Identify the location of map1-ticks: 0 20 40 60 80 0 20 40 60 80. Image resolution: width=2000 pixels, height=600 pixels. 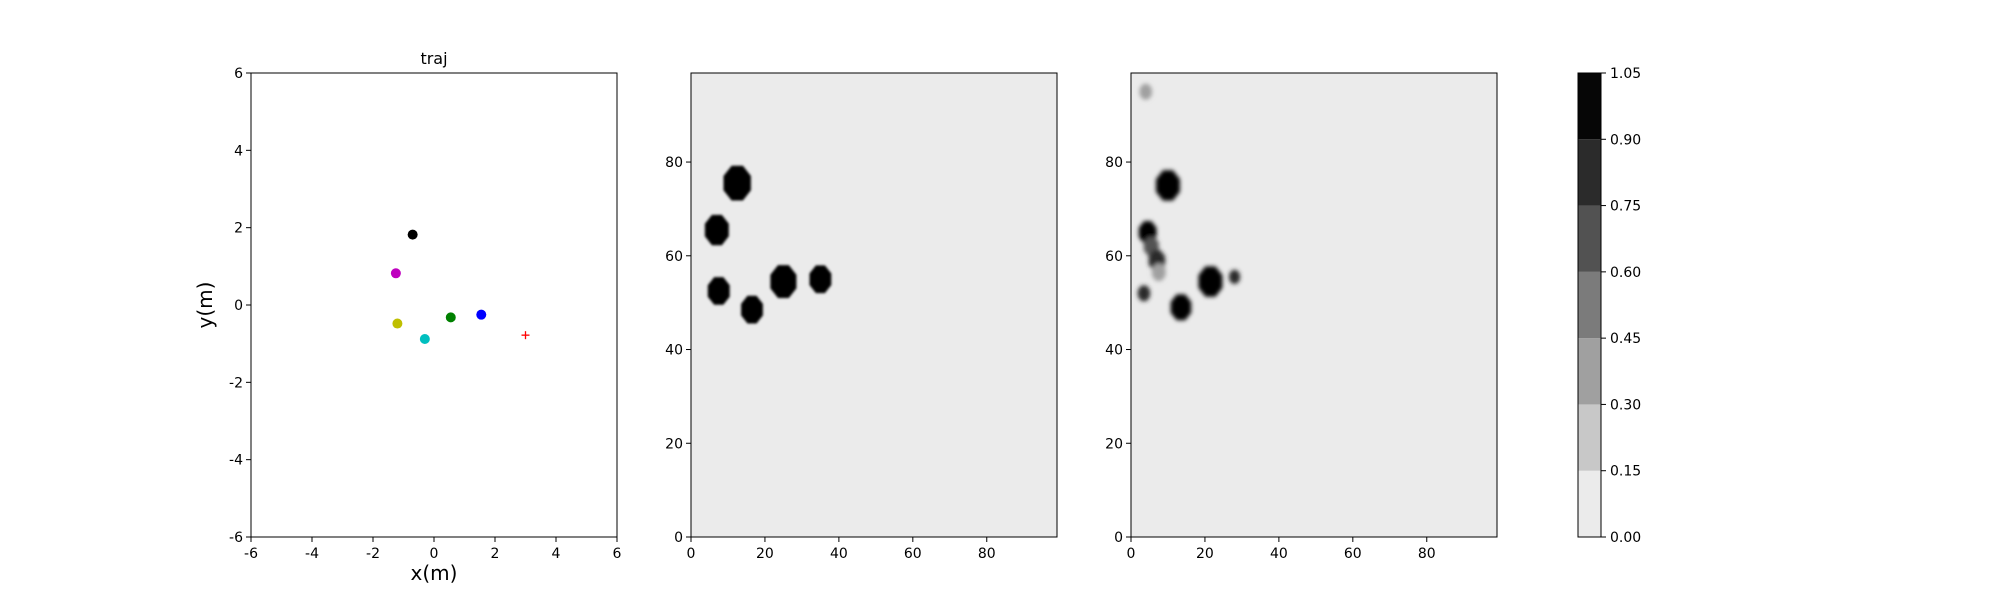
(830, 358).